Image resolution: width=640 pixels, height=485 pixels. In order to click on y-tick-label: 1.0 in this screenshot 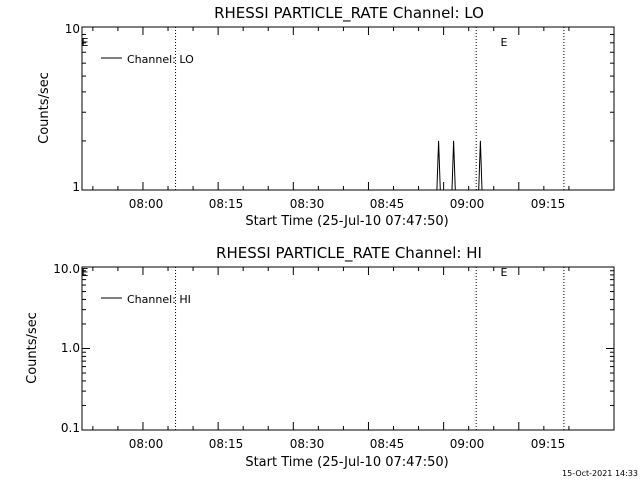, I will do `click(70, 348)`.